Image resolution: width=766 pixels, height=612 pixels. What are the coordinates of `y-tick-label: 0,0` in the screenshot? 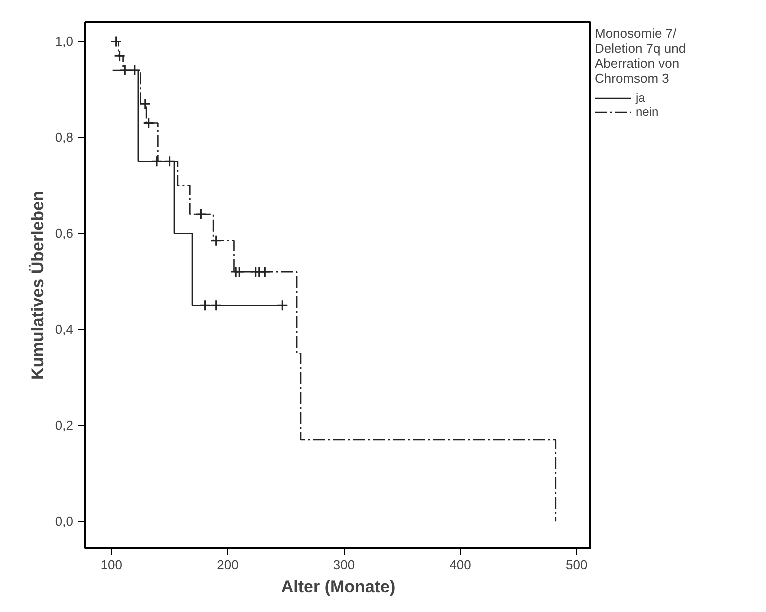 It's located at (64, 522).